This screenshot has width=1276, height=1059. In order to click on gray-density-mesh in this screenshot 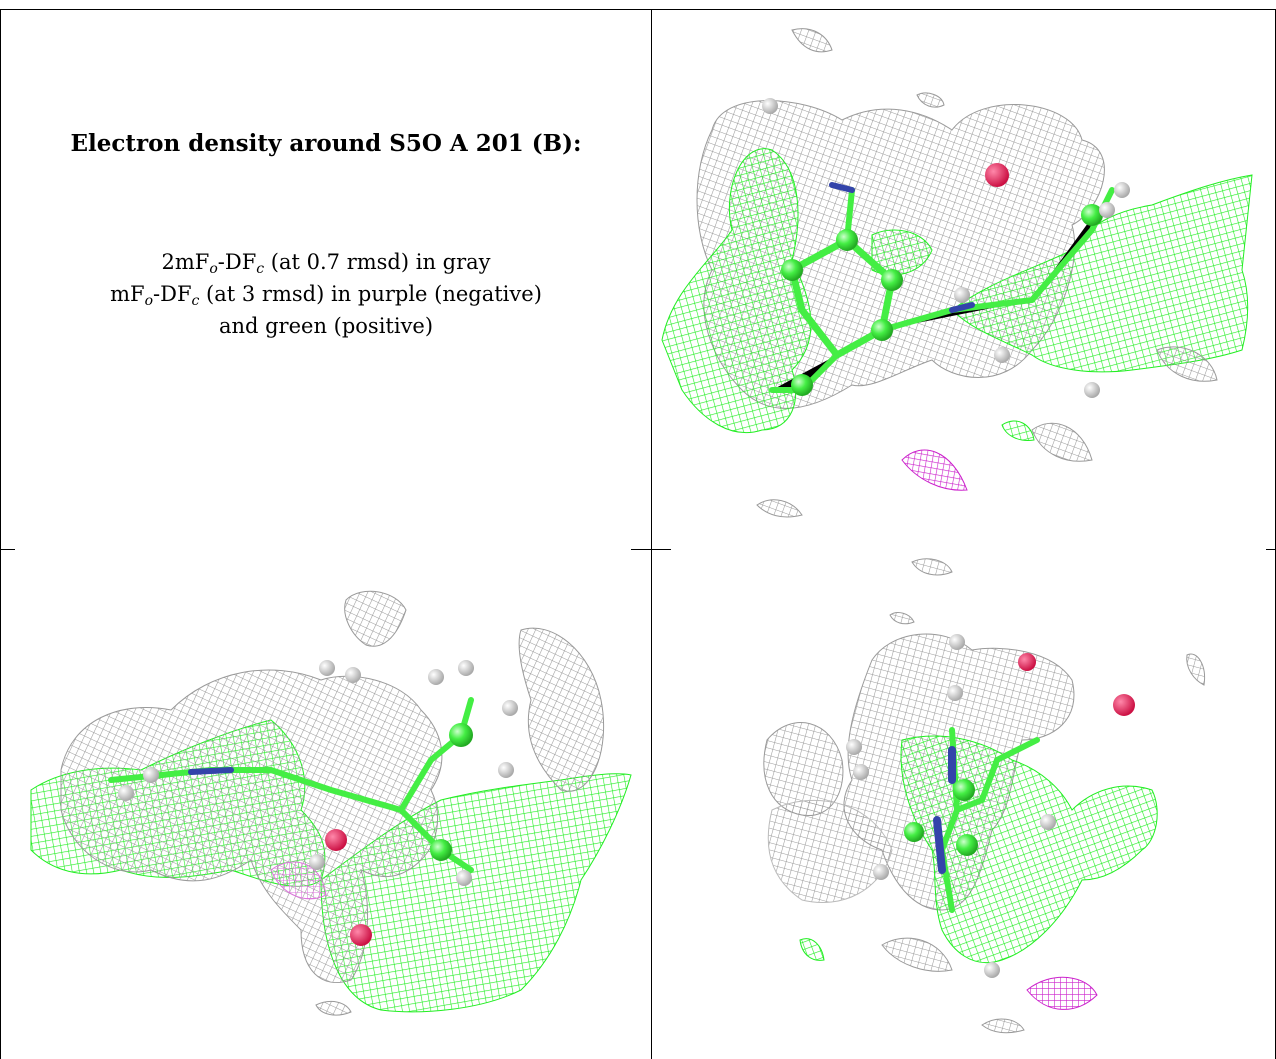, I will do `click(251, 826)`.